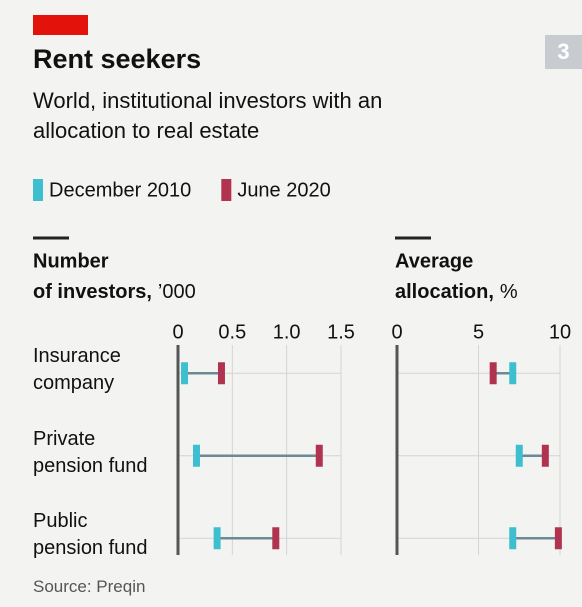  What do you see at coordinates (478, 332) in the screenshot?
I see `x-tick-label: 5` at bounding box center [478, 332].